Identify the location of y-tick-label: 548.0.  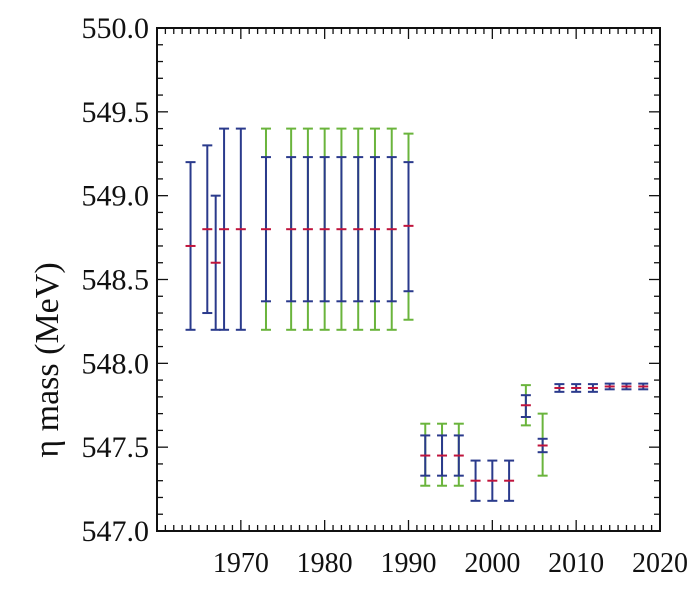
(116, 363).